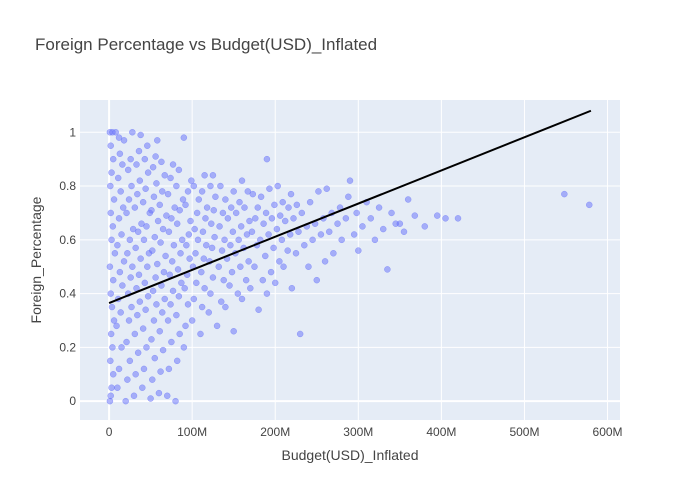  What do you see at coordinates (364, 432) in the screenshot?
I see `x-axis-ticks: 0 100M 200M 300M 400M 500M 600M` at bounding box center [364, 432].